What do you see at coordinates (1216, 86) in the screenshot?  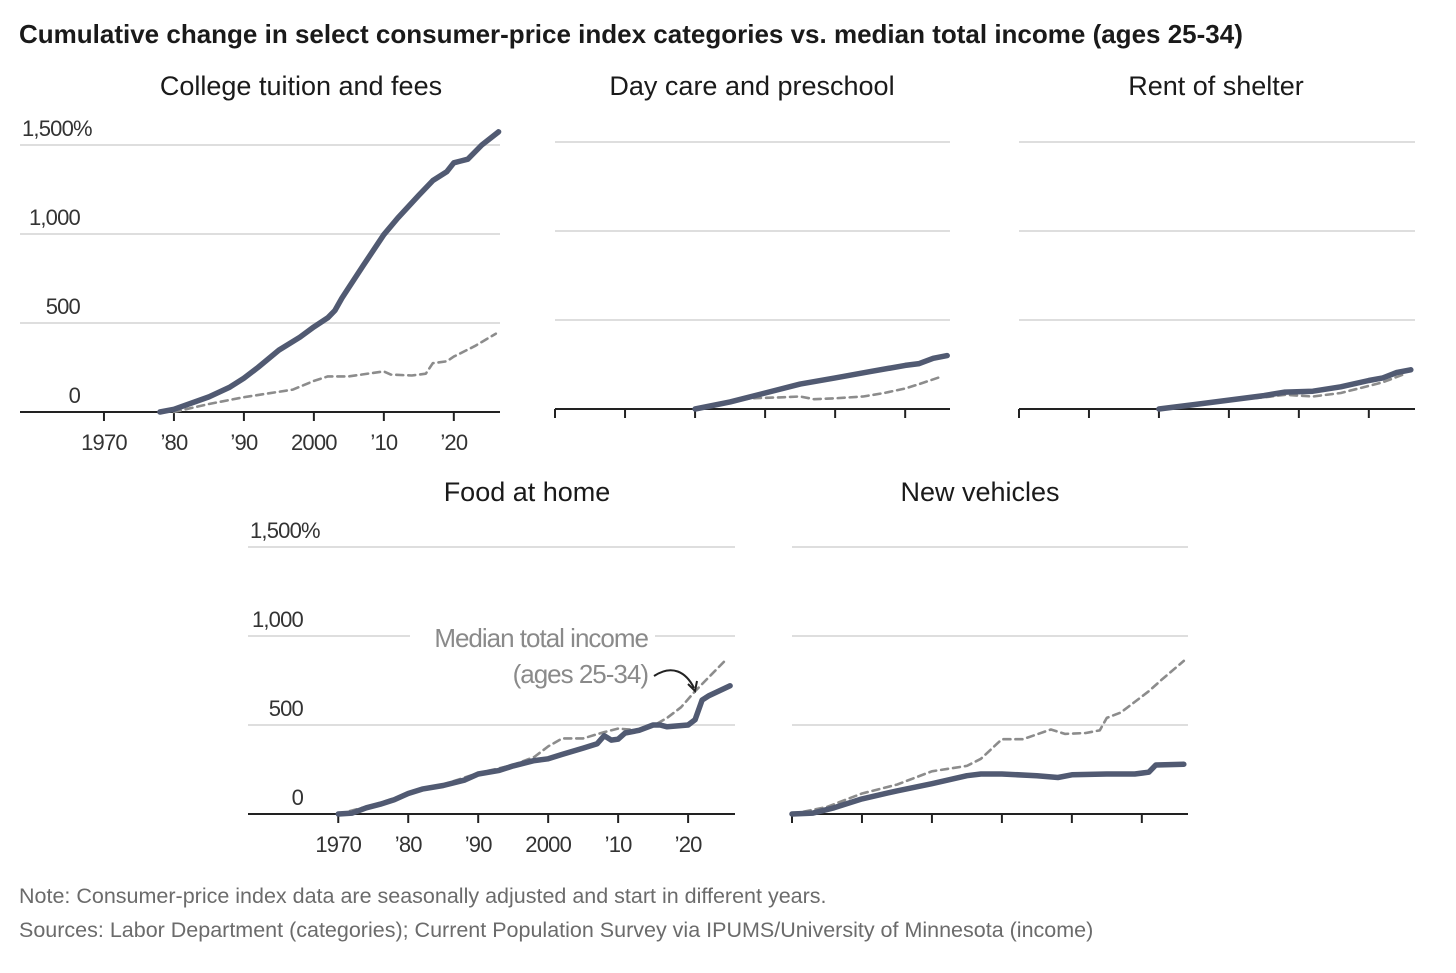 I see `panel-title: Rent of shelter` at bounding box center [1216, 86].